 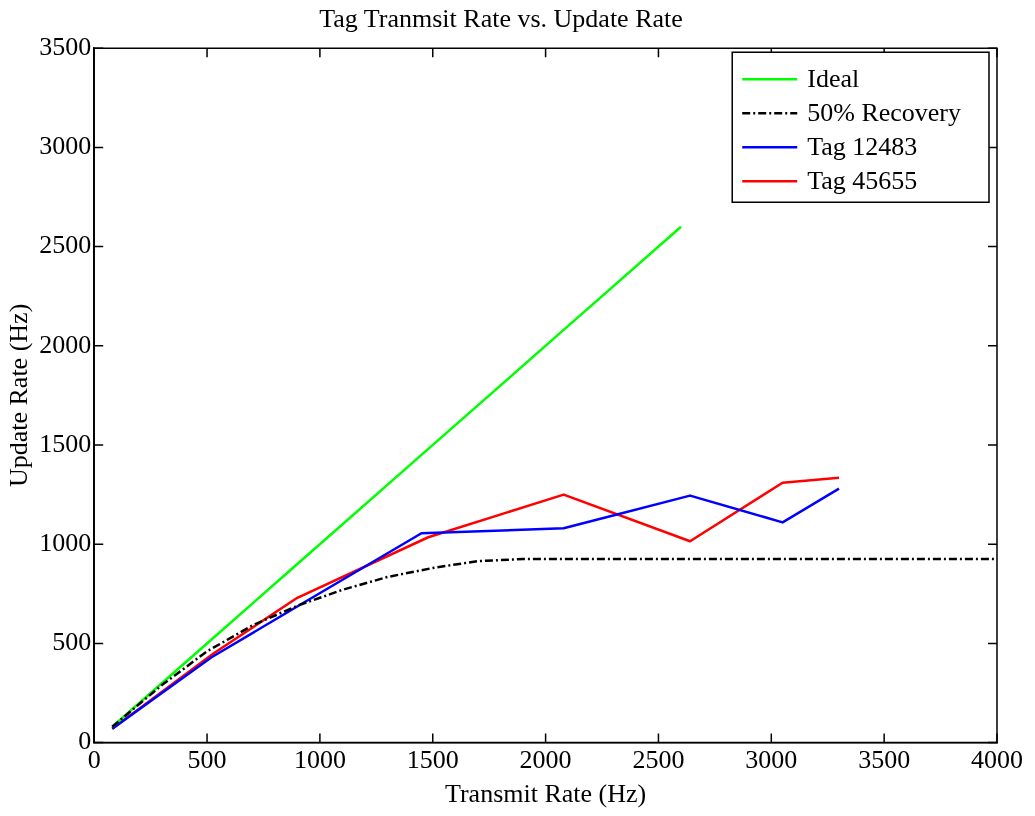 I want to click on legend-label: 50% Recovery, so click(x=884, y=113).